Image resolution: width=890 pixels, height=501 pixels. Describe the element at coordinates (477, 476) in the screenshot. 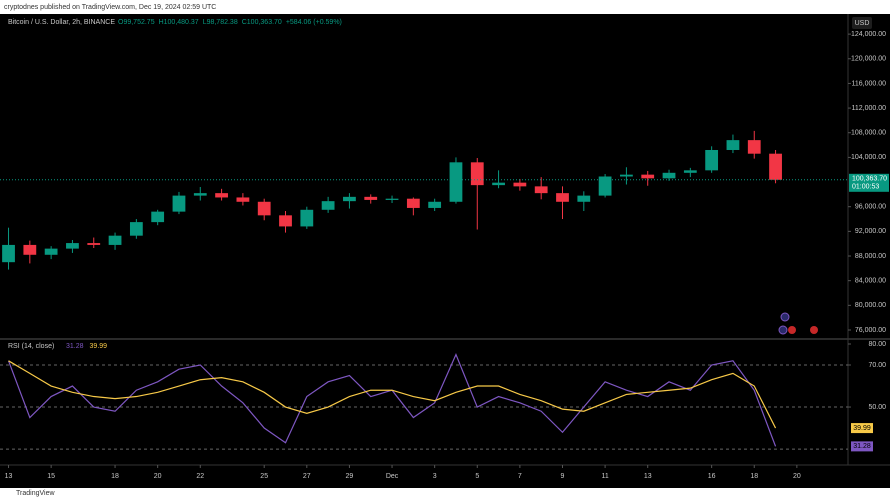

I see `time-tick-label: 5` at that location.